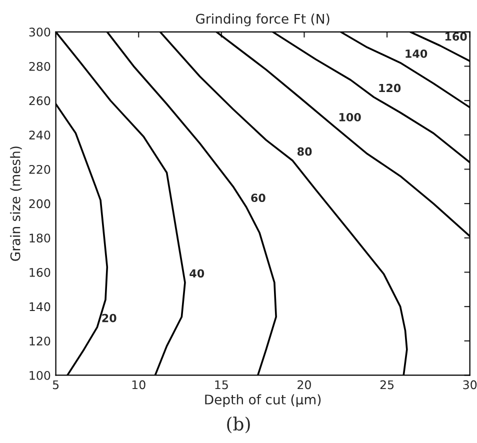  Describe the element at coordinates (197, 273) in the screenshot. I see `annotation: 40` at that location.